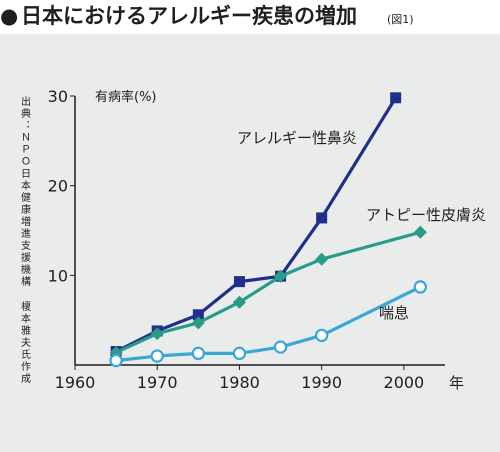  What do you see at coordinates (456, 383) in the screenshot?
I see `x-axis-label: 年` at bounding box center [456, 383].